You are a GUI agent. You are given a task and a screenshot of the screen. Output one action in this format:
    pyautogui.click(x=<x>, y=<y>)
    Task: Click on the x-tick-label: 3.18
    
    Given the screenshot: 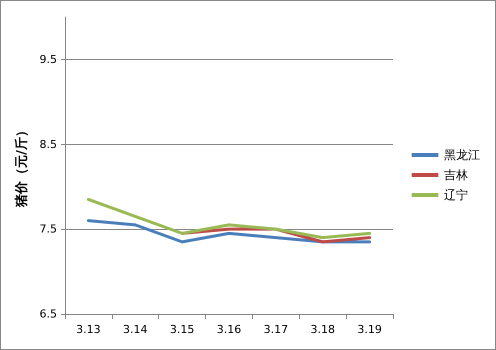 What is the action you would take?
    pyautogui.click(x=322, y=329)
    